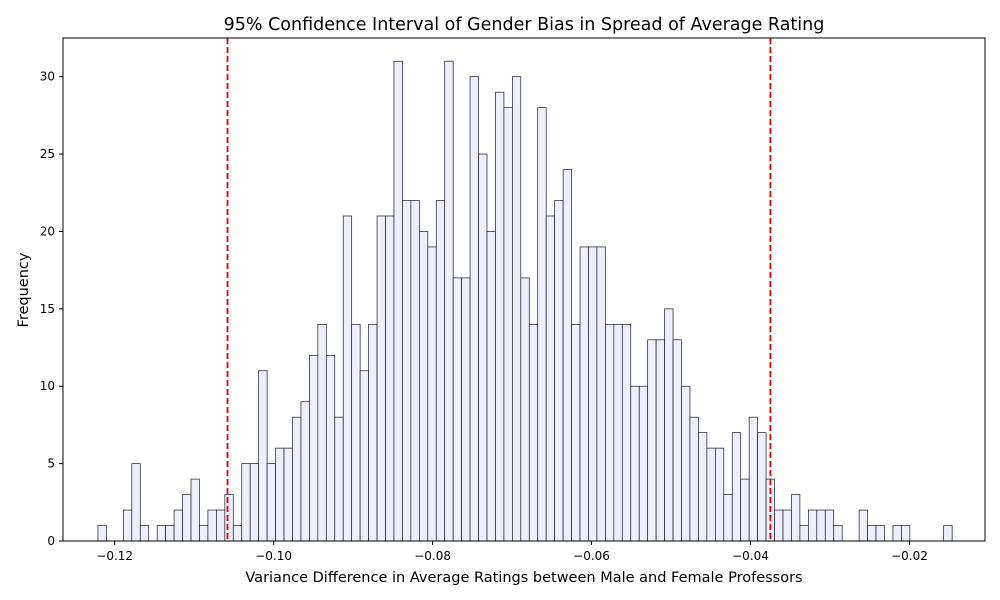  I want to click on y-axis-ticks: 0 5 10 15 20 25 30, so click(51, 309).